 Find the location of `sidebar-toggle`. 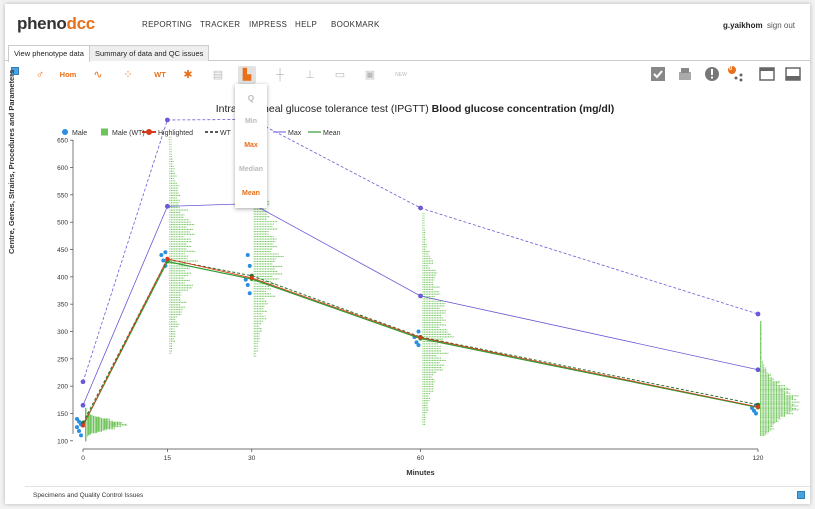

sidebar-toggle is located at coordinates (15, 71).